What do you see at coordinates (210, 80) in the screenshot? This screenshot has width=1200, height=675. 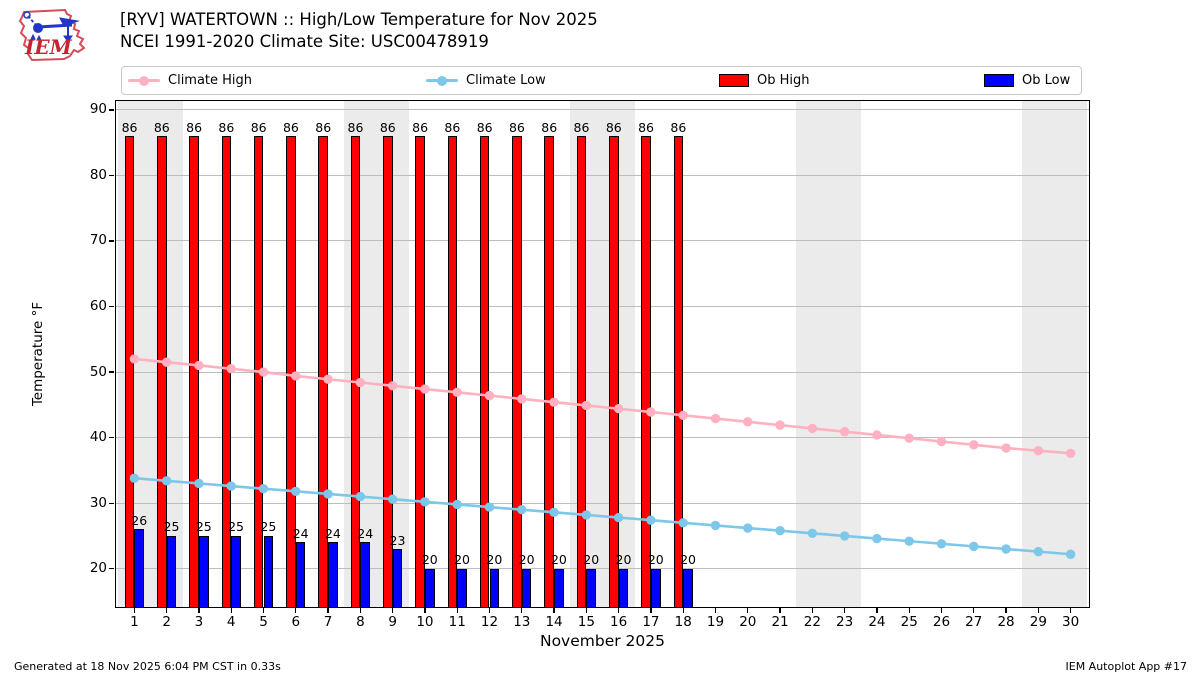 I see `legend-label-climate-high: Climate High` at bounding box center [210, 80].